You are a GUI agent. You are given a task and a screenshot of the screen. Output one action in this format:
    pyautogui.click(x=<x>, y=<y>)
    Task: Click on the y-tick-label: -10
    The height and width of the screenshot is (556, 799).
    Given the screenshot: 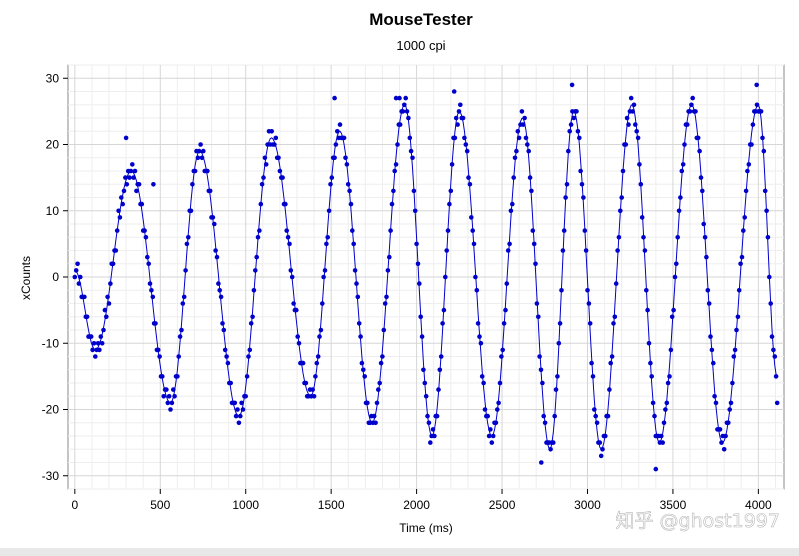 What is the action you would take?
    pyautogui.click(x=51, y=343)
    